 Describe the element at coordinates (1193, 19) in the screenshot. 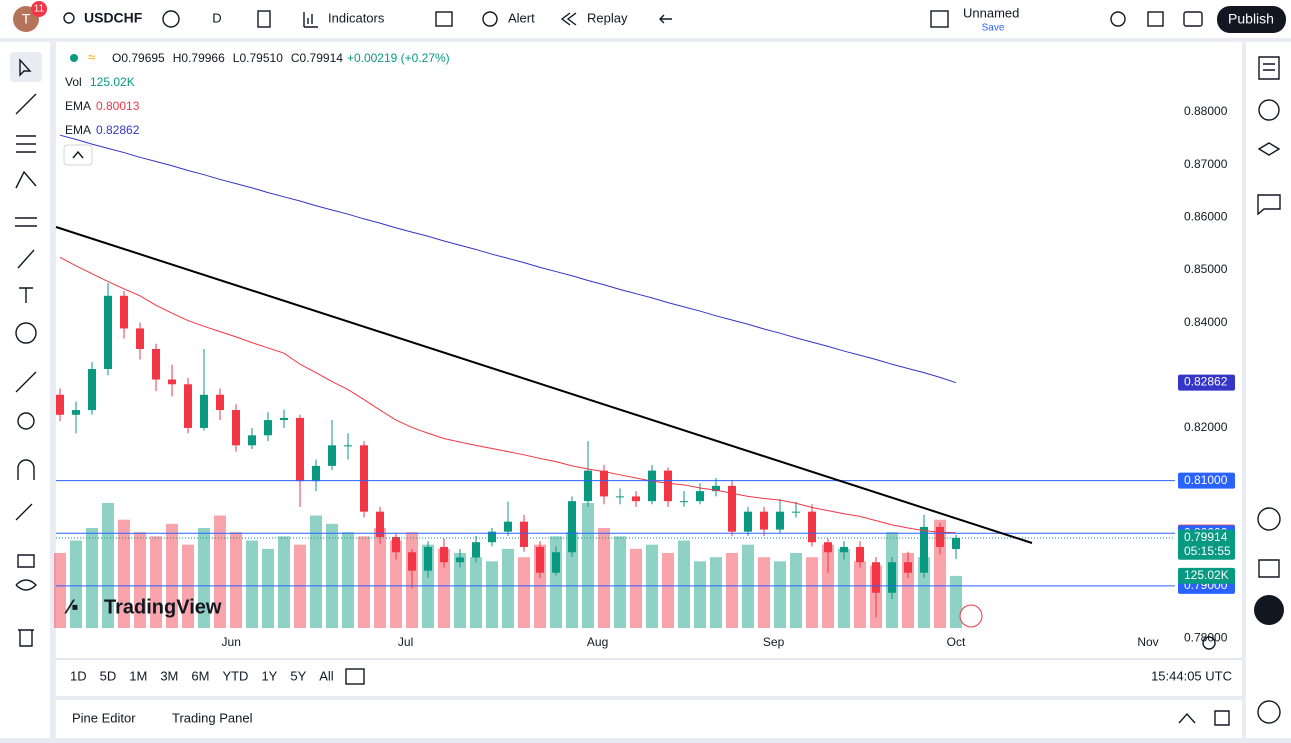

I see `snapshot` at that location.